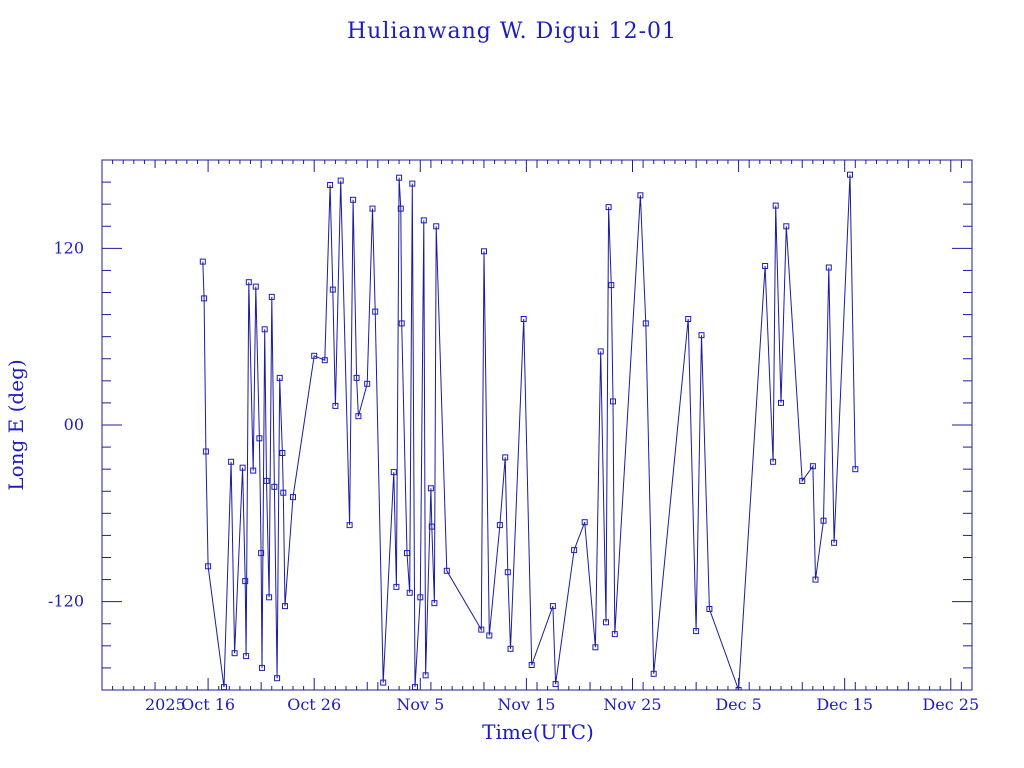  What do you see at coordinates (538, 732) in the screenshot?
I see `x-axis-label: Time(UTC)` at bounding box center [538, 732].